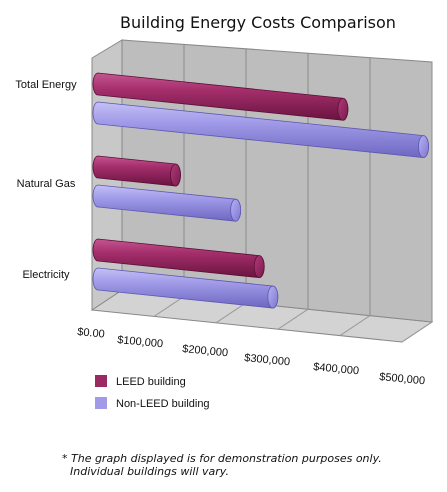  What do you see at coordinates (46, 85) in the screenshot?
I see `category-label: Total Energy` at bounding box center [46, 85].